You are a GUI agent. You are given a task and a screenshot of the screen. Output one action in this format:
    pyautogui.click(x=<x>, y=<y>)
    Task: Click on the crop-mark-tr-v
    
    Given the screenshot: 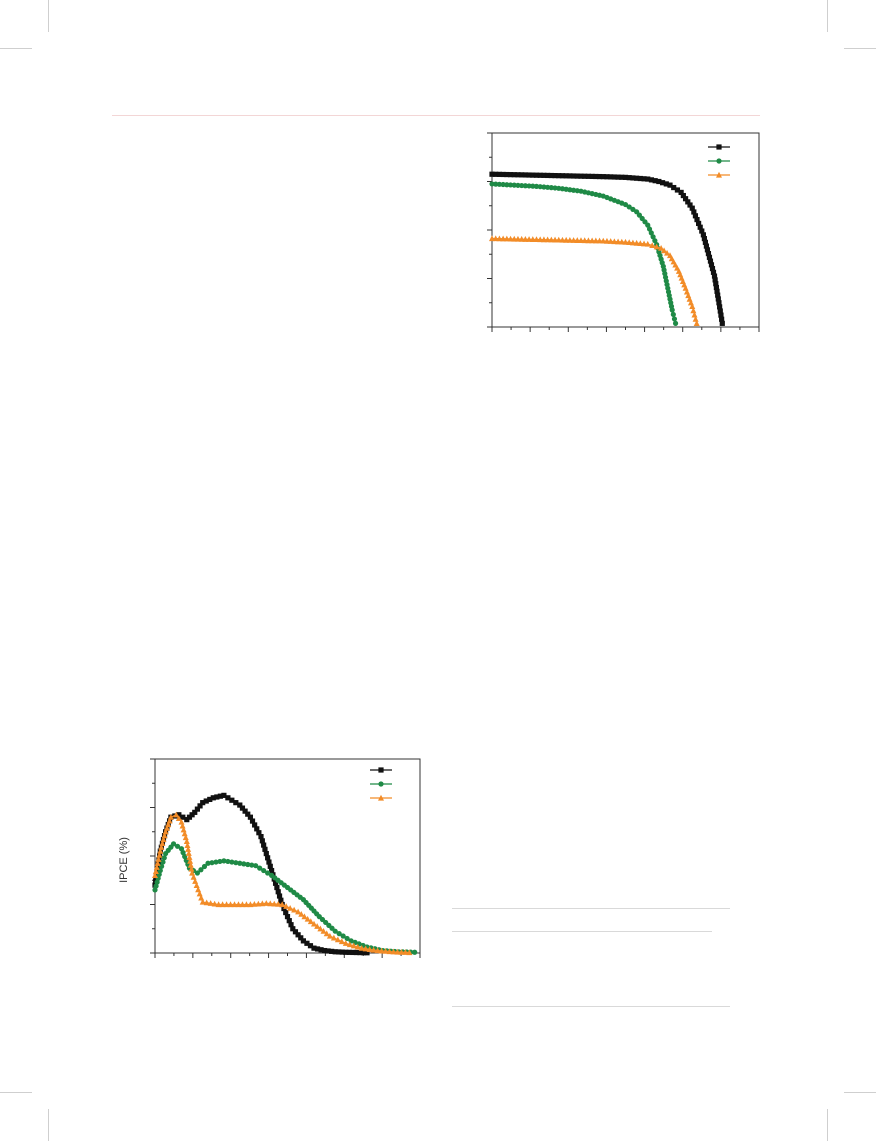 What is the action you would take?
    pyautogui.click(x=827, y=16)
    